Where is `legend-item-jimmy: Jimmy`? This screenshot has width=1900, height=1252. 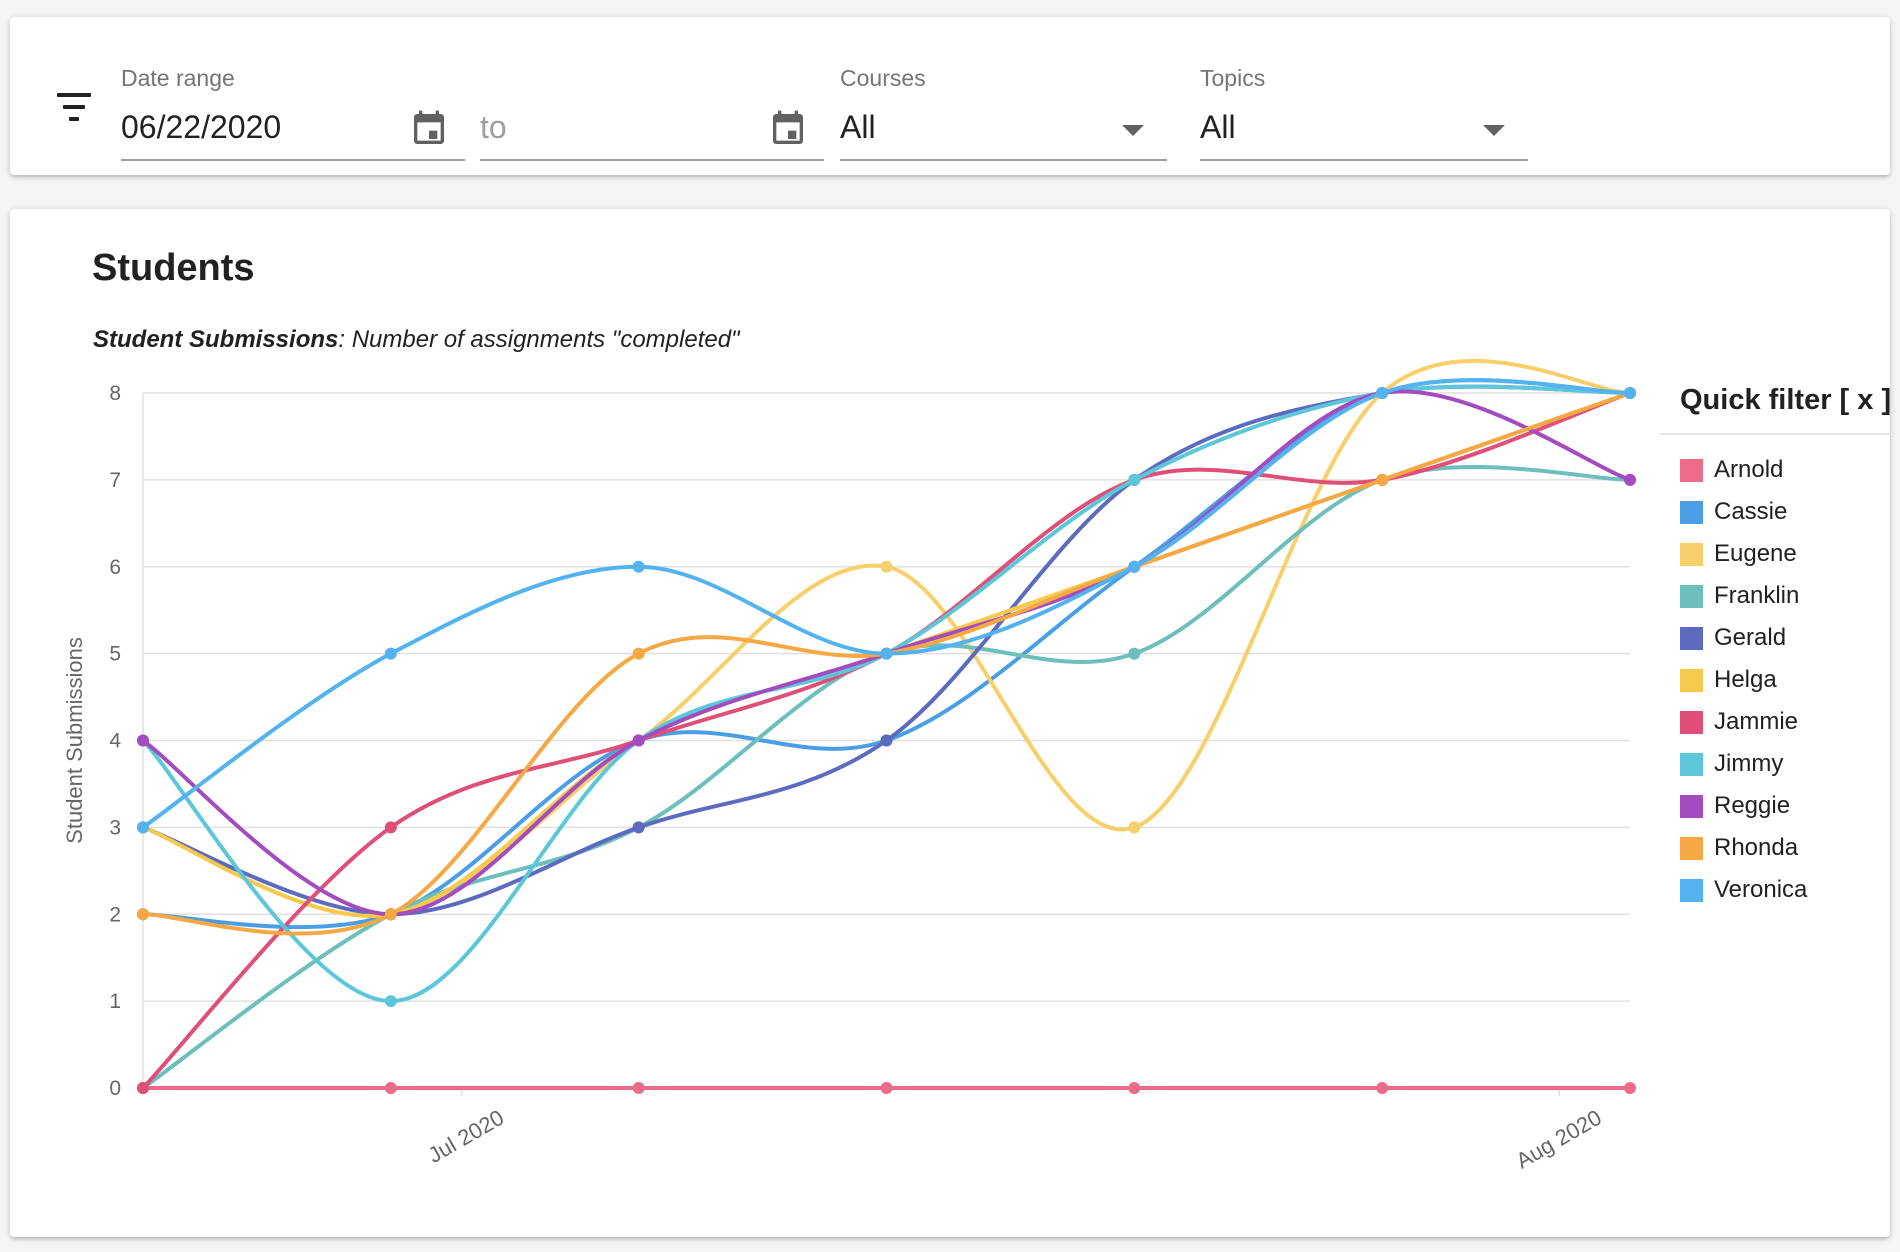
legend-item-jimmy: Jimmy is located at coordinates (1743, 764).